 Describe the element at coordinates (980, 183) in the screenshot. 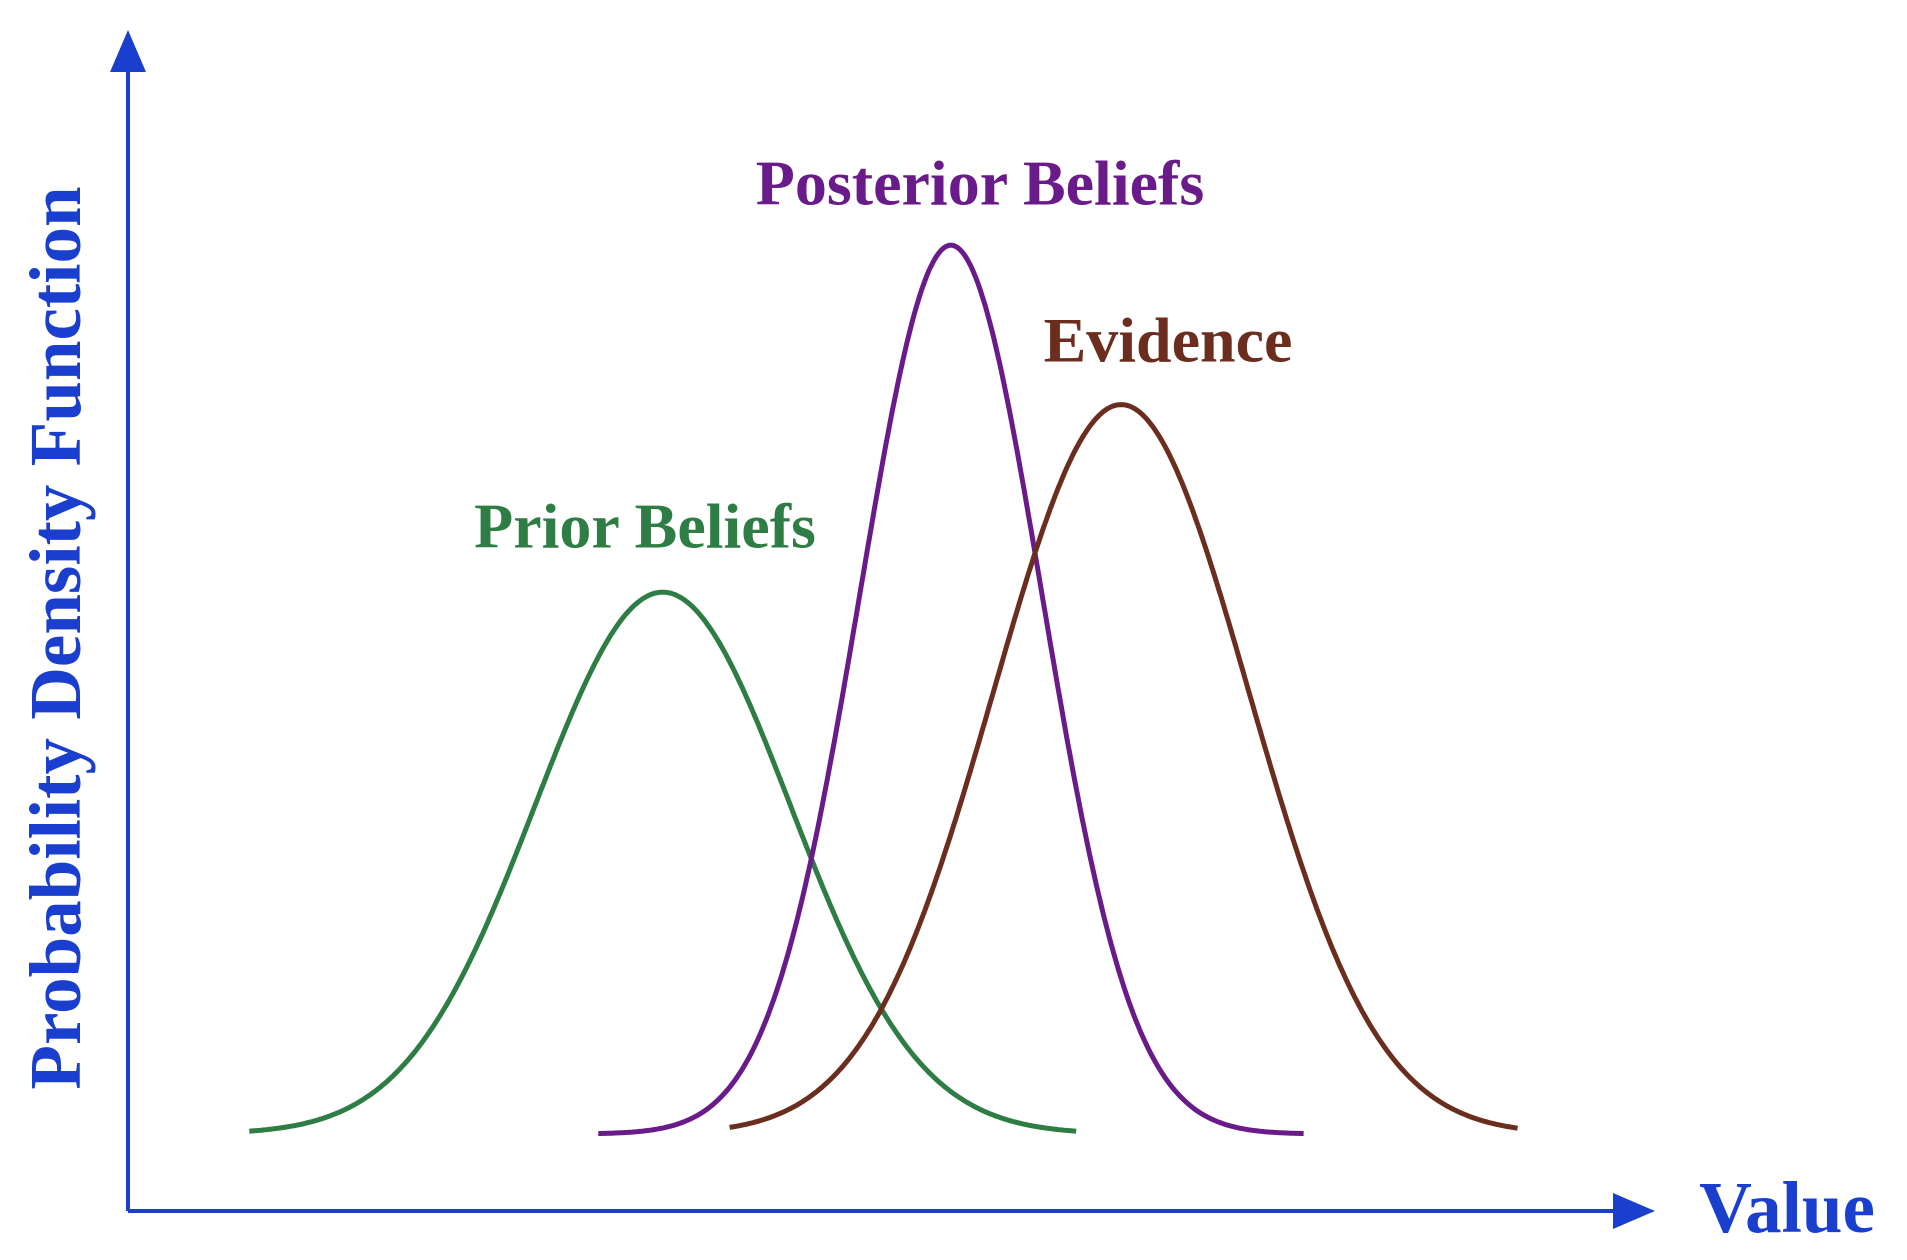

I see `curve-label: Posterior Beliefs` at that location.